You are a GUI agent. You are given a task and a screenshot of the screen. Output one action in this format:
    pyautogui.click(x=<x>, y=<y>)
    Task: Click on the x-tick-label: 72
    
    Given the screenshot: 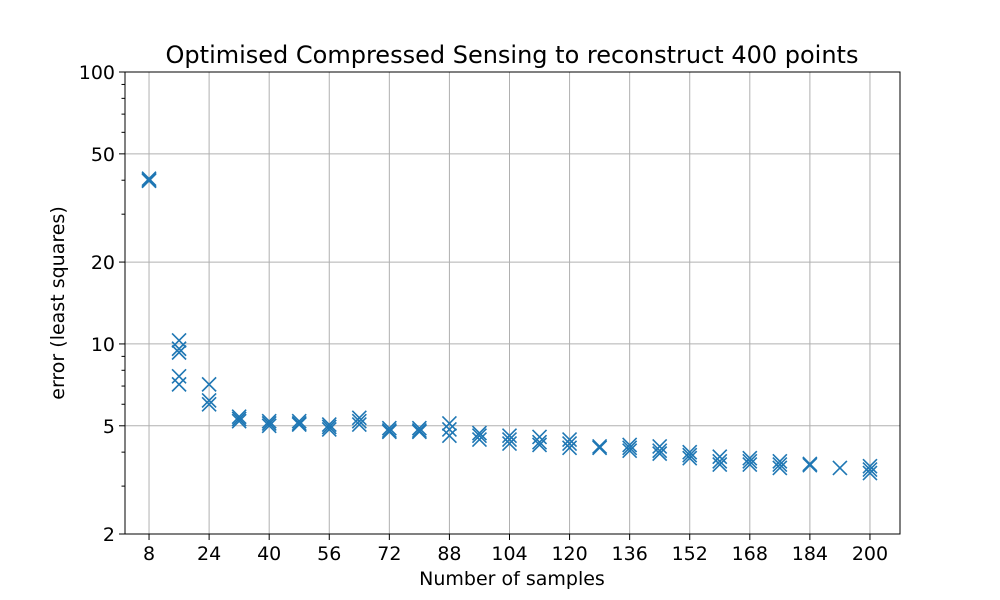 What is the action you would take?
    pyautogui.click(x=389, y=554)
    